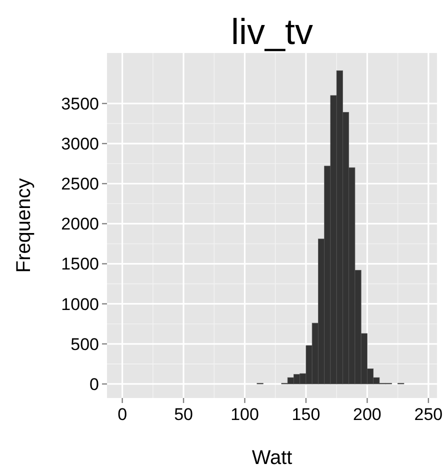 This screenshot has height=472, width=448. What do you see at coordinates (244, 414) in the screenshot?
I see `x-tick-label: 100` at bounding box center [244, 414].